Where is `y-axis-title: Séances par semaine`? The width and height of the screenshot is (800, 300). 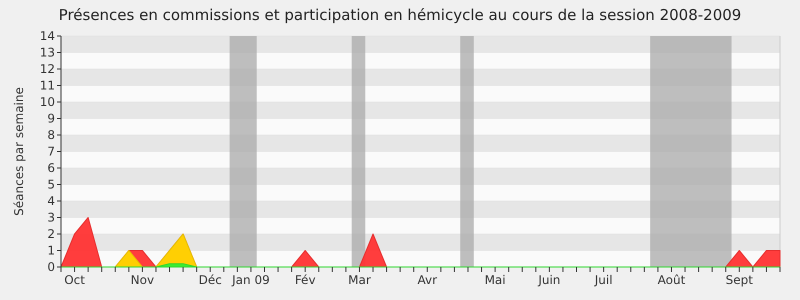
y-axis-title: Séances par semaine is located at coordinates (19, 151).